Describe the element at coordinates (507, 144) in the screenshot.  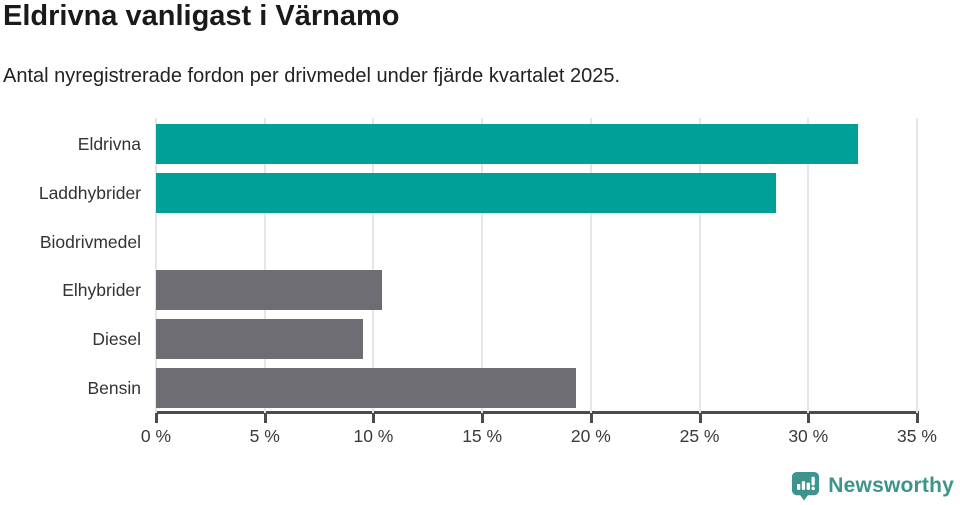
I see `bar-eldrivna` at that location.